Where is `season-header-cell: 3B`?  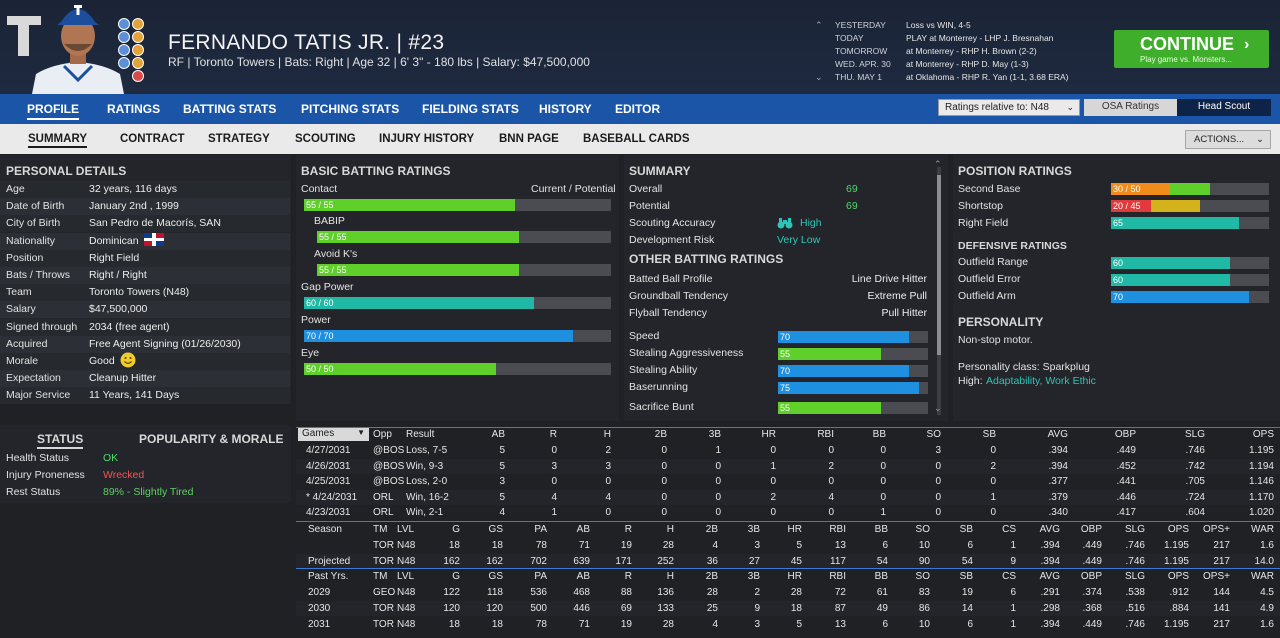
season-header-cell: 3B is located at coordinates (753, 529).